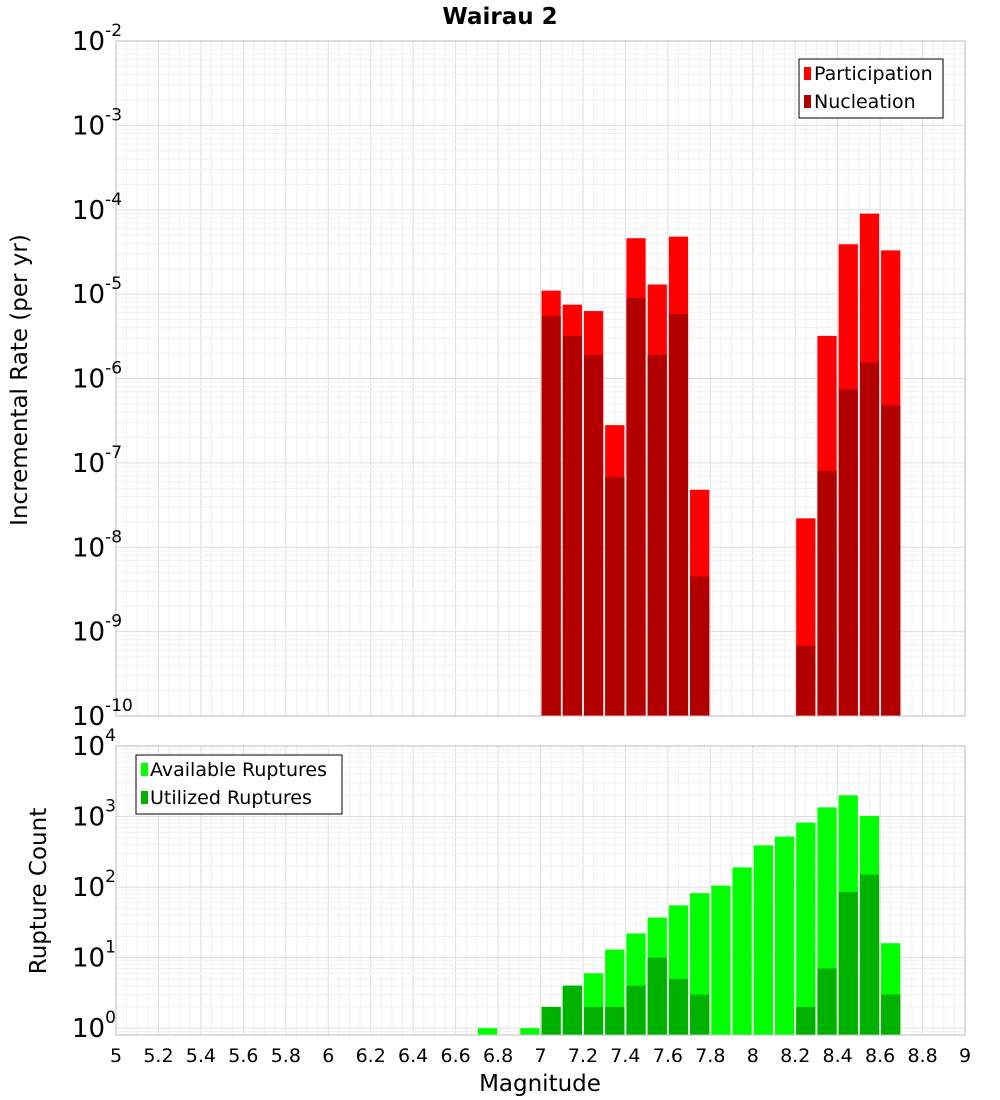 This screenshot has height=1100, width=1000. What do you see at coordinates (113, 537) in the screenshot?
I see `top-y-tick-exponent: -8` at bounding box center [113, 537].